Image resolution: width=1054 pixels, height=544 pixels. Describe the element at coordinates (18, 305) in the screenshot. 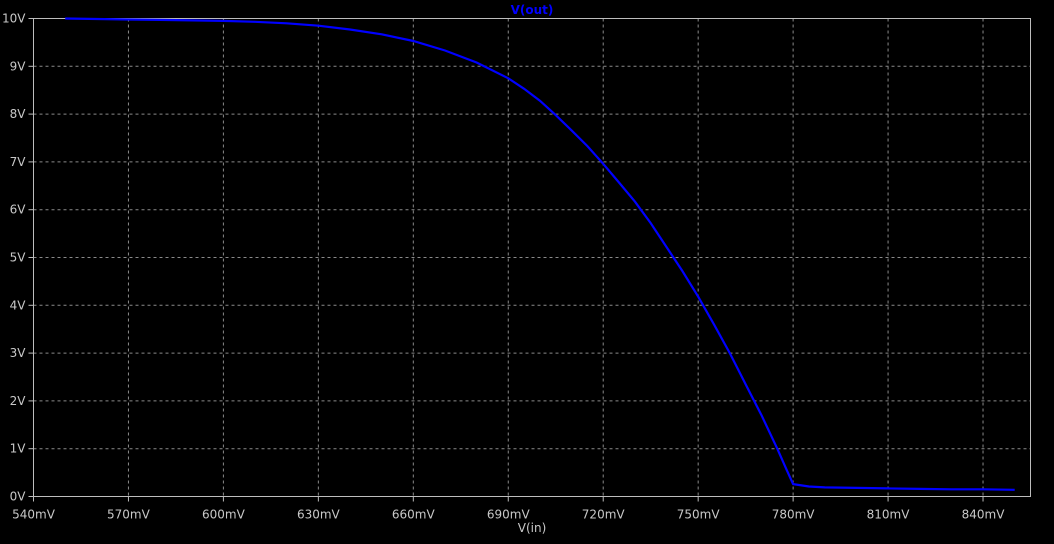

I see `y-tick-label: 4V` at that location.